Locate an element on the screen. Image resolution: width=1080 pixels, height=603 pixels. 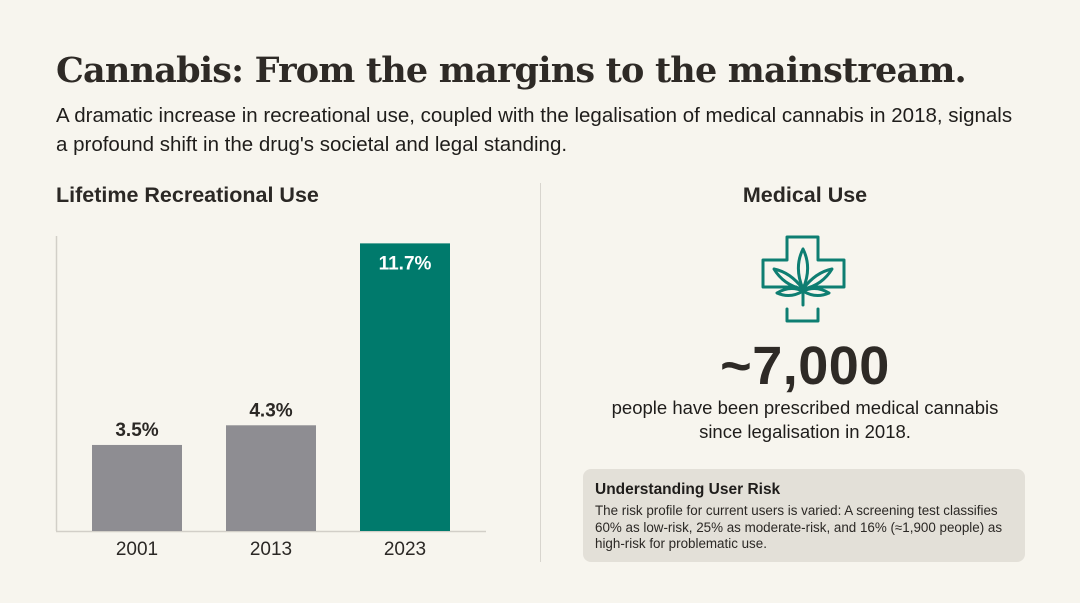
x-tick-label-2023: 2023 is located at coordinates (405, 549).